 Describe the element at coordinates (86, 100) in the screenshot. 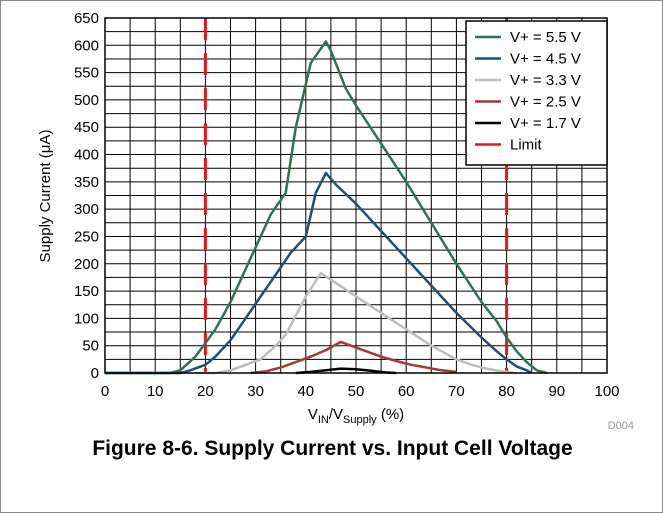

I see `y-tick-label: 500` at that location.